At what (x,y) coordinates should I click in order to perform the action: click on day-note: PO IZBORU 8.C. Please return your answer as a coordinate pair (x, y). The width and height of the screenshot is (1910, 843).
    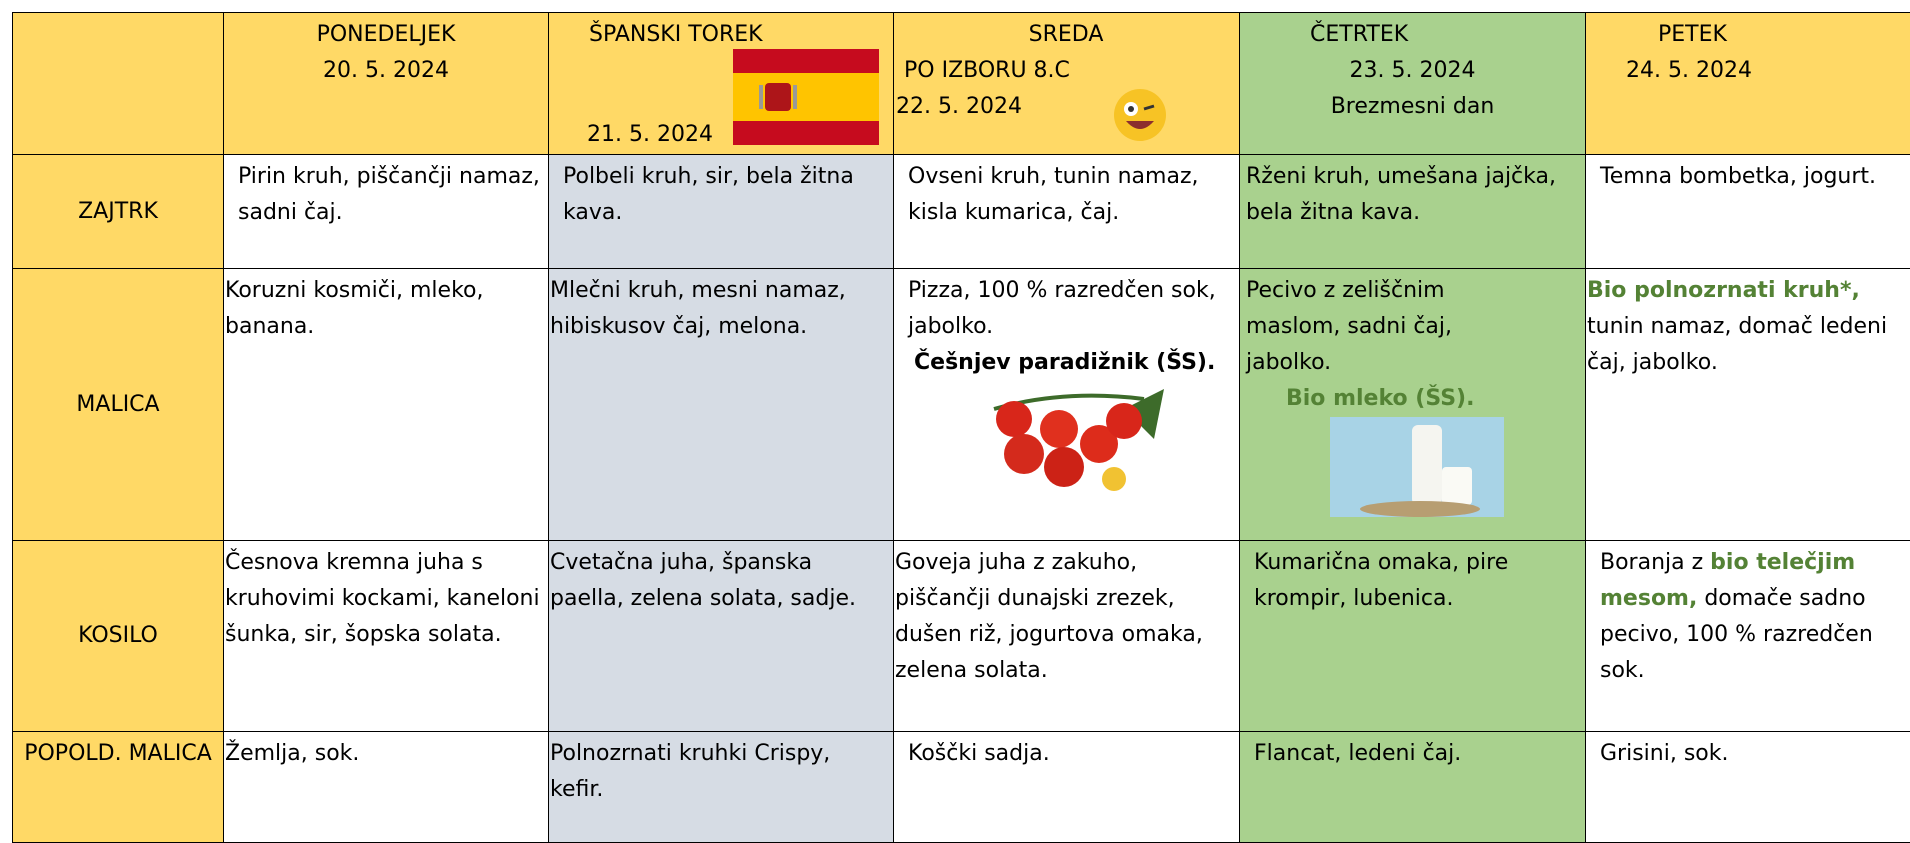
    Looking at the image, I should click on (987, 70).